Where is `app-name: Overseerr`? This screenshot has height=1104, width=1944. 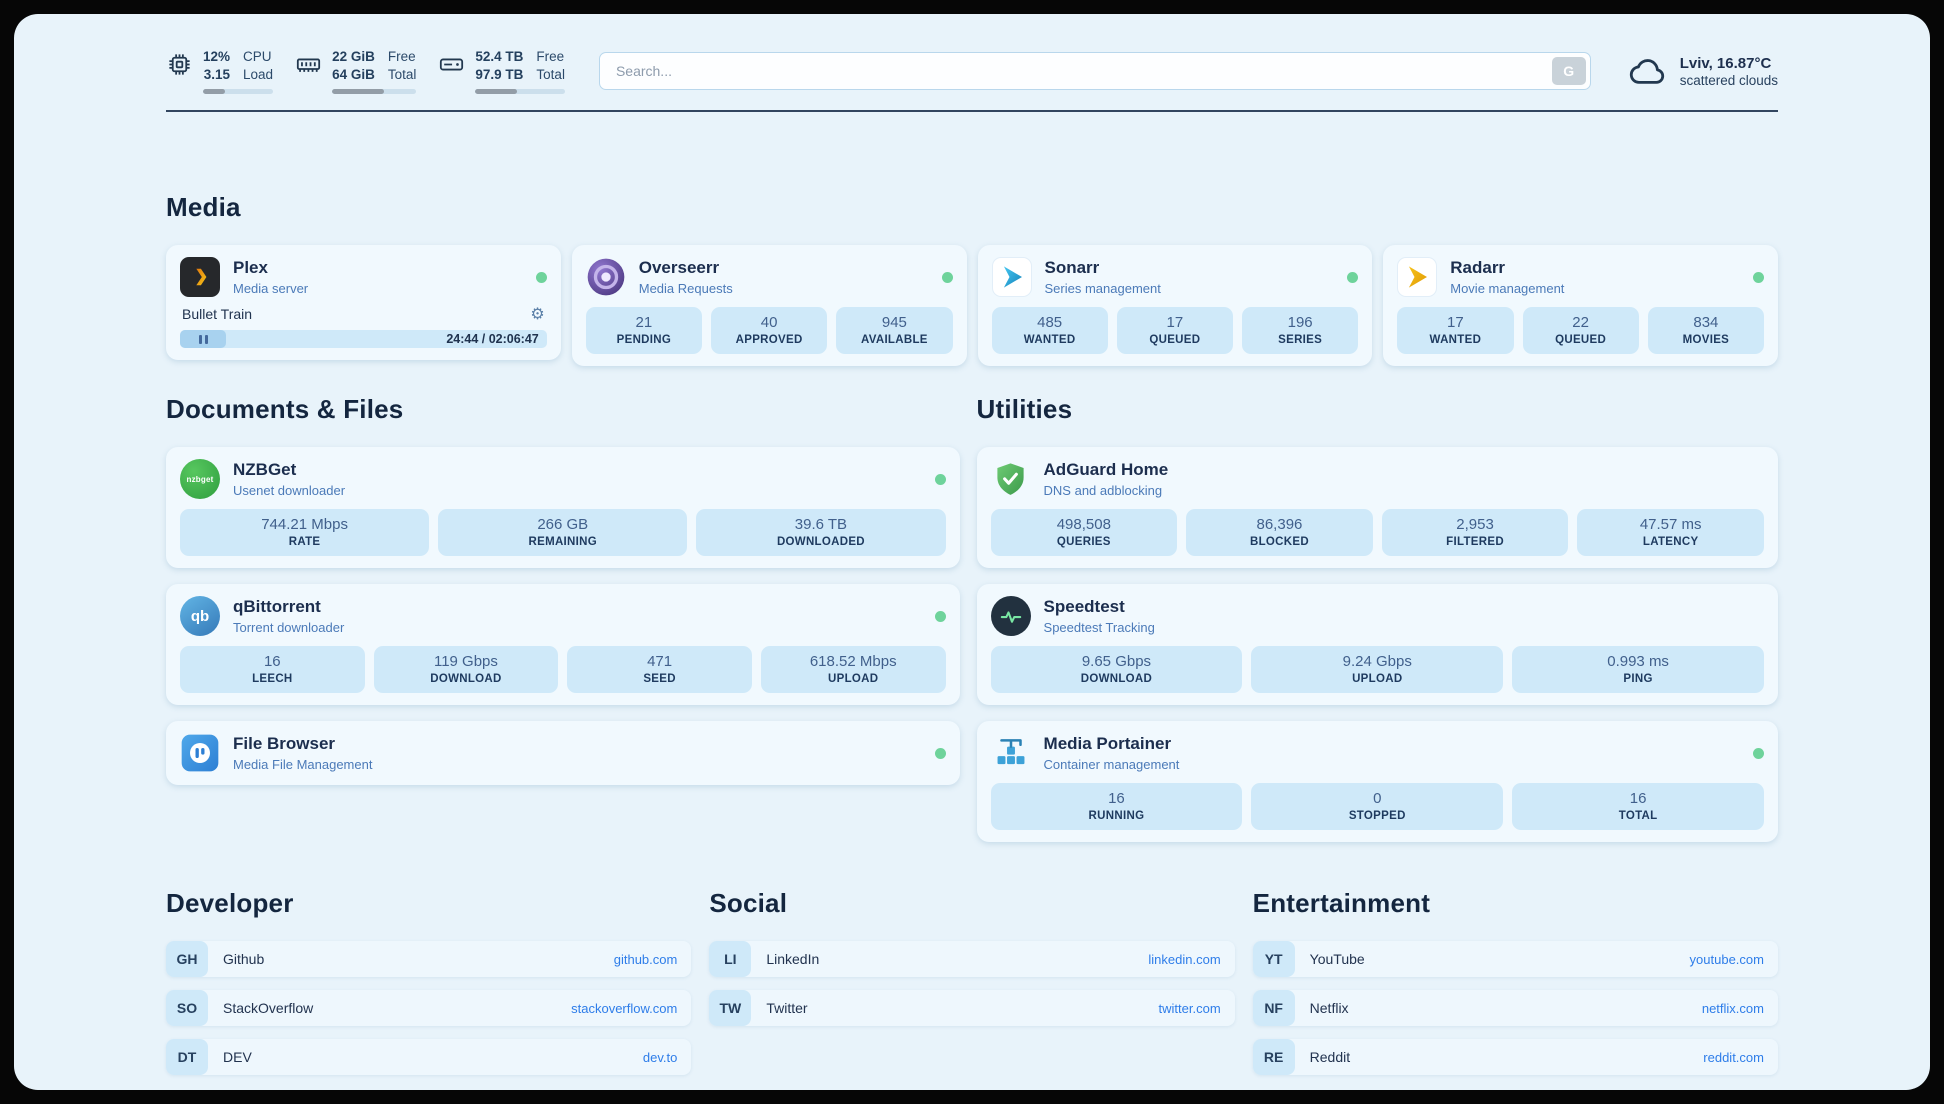 app-name: Overseerr is located at coordinates (679, 268).